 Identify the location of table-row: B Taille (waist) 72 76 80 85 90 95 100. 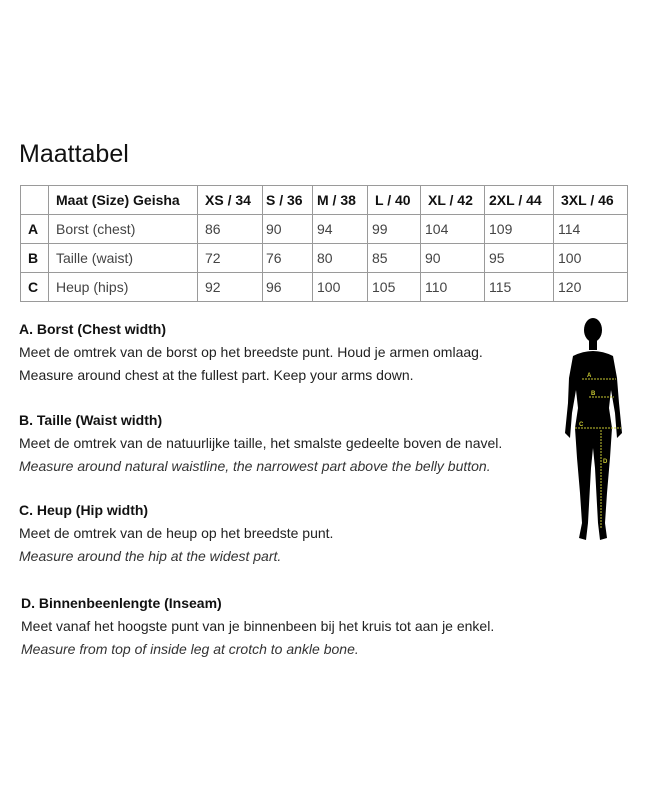
(324, 258).